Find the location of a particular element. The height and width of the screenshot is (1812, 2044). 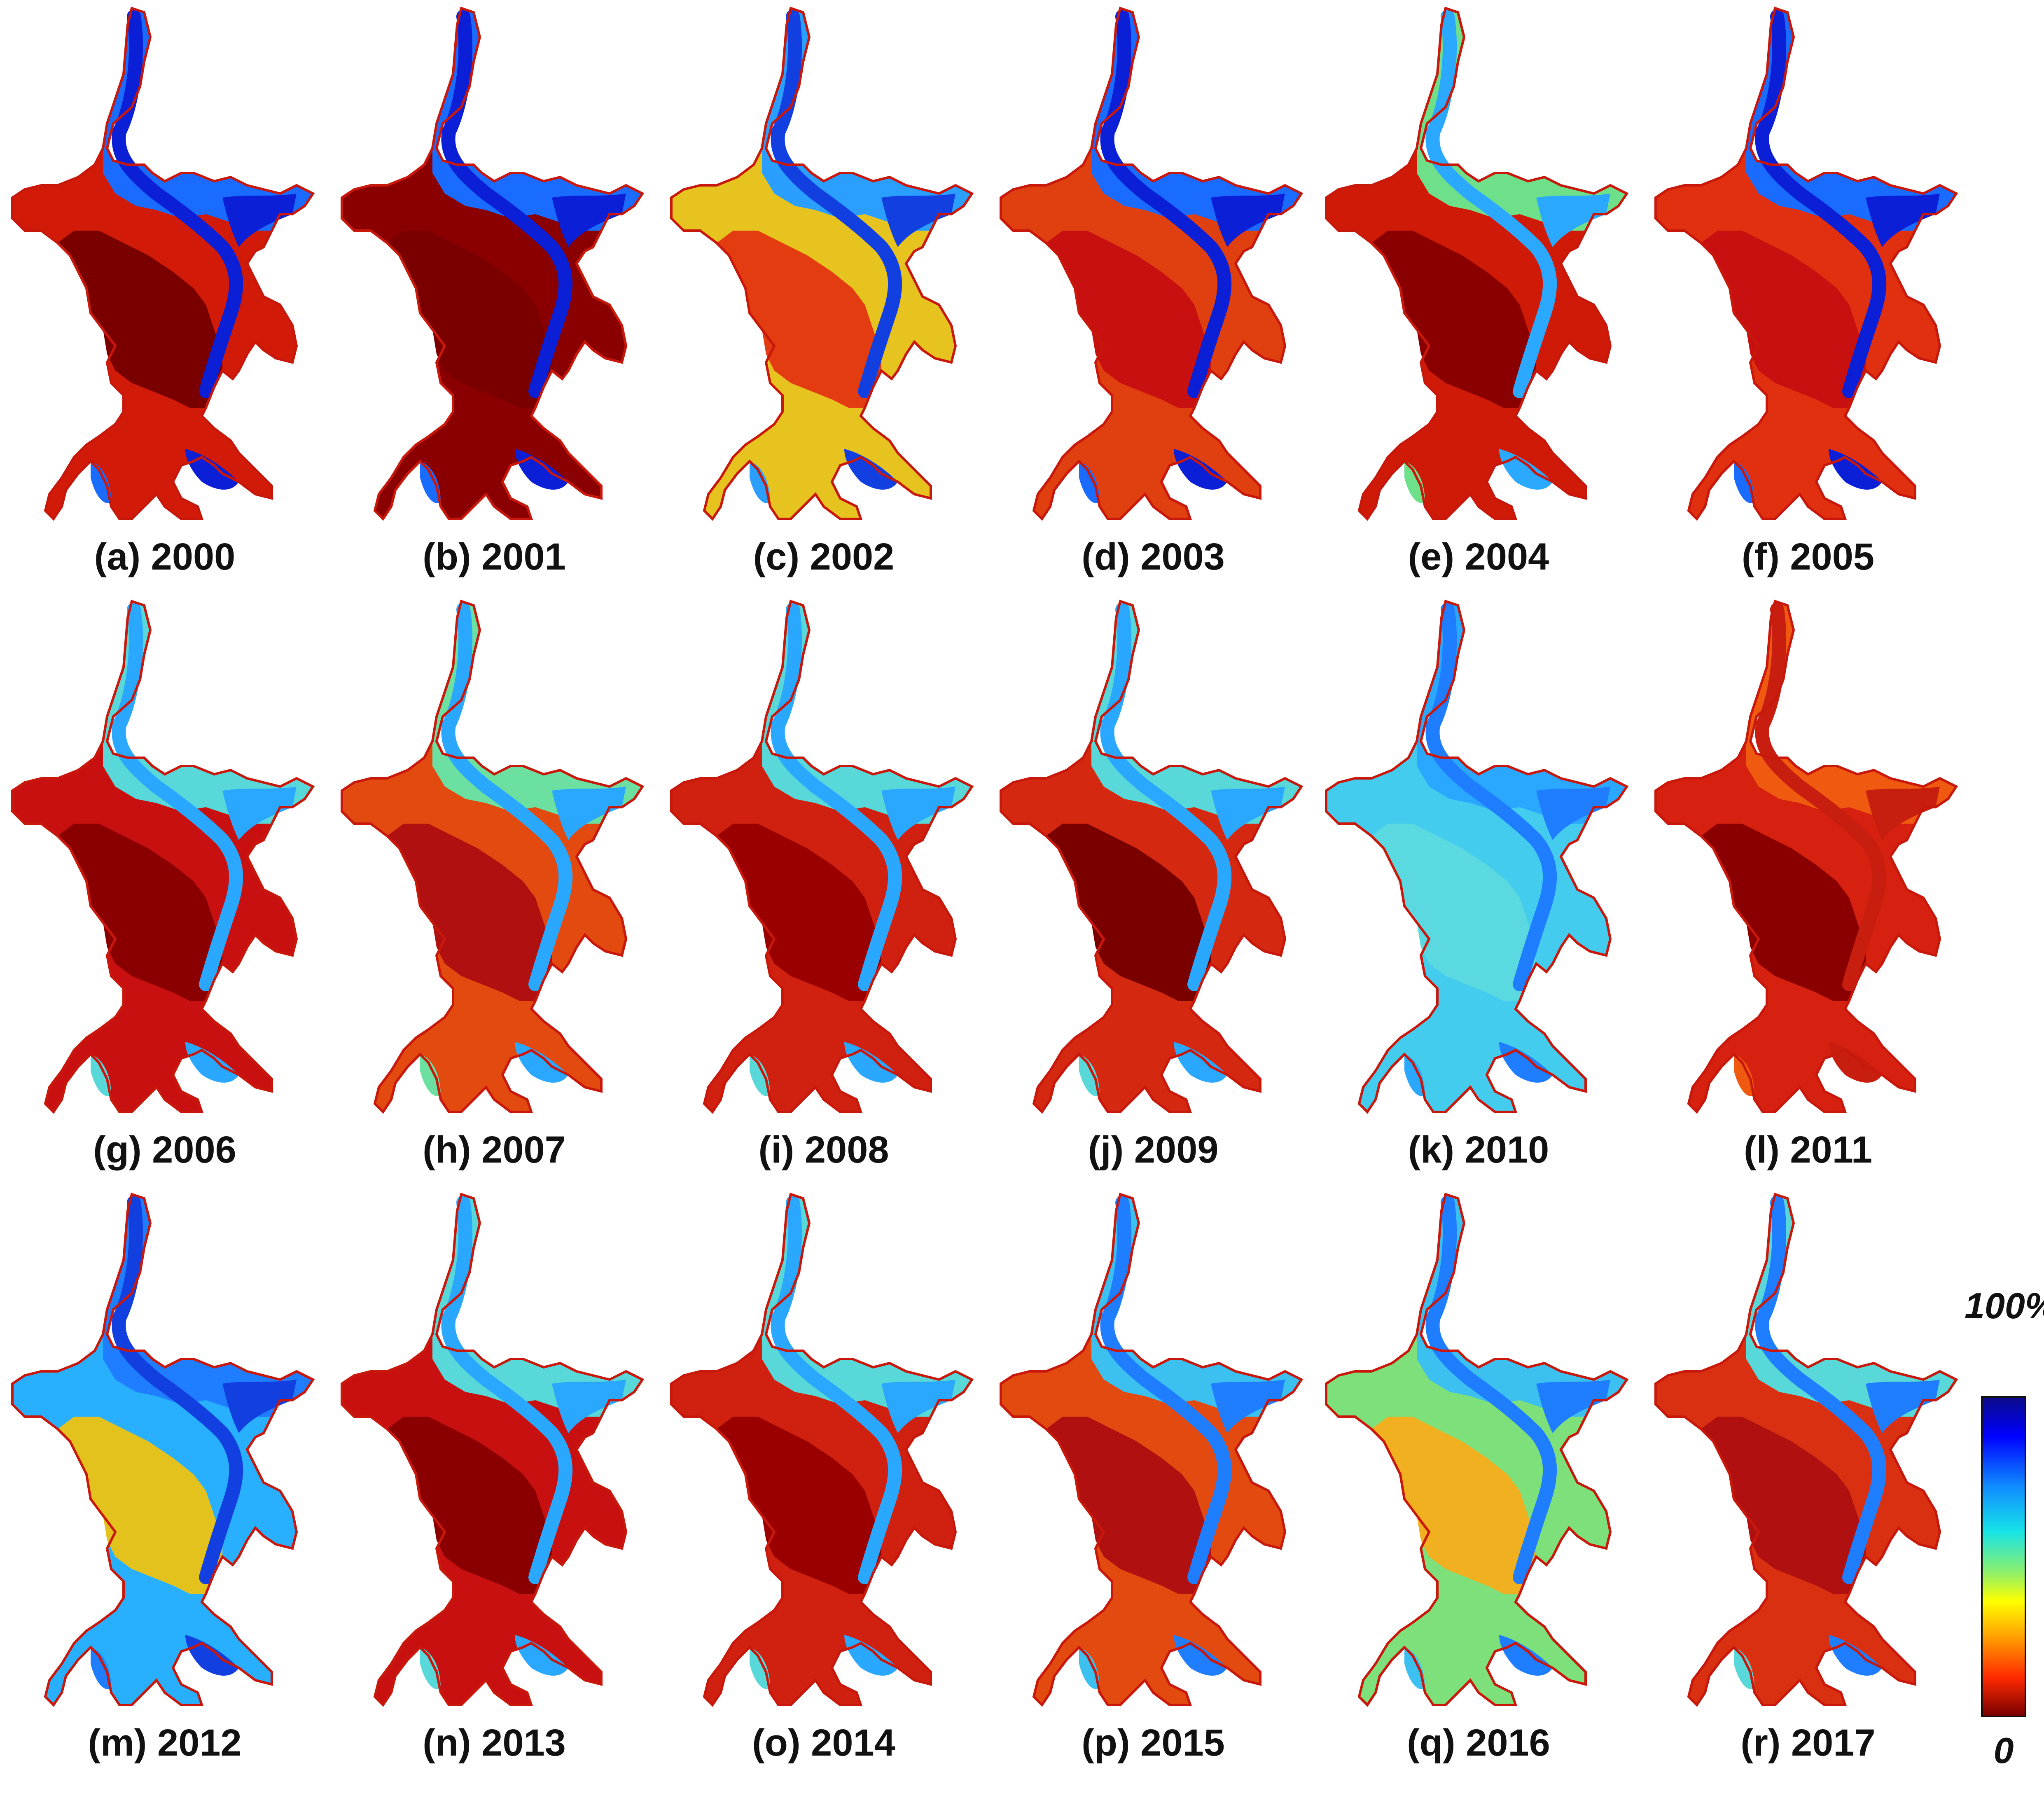

map-panel: (n) 2013 is located at coordinates (495, 1482).